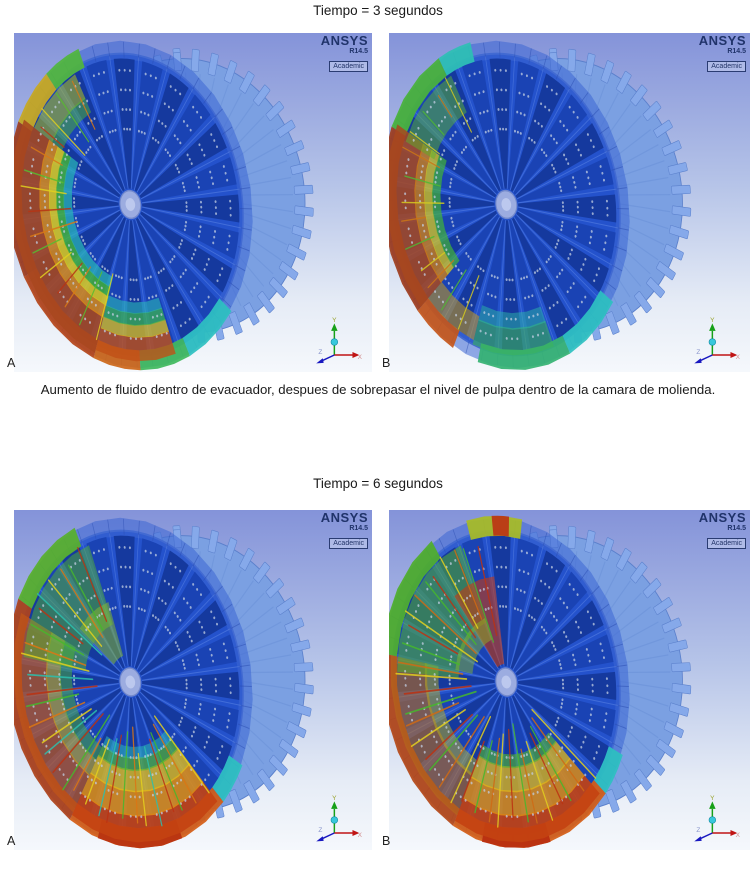  What do you see at coordinates (378, 10) in the screenshot?
I see `figure-1-title: Tiempo = 3 segundos` at bounding box center [378, 10].